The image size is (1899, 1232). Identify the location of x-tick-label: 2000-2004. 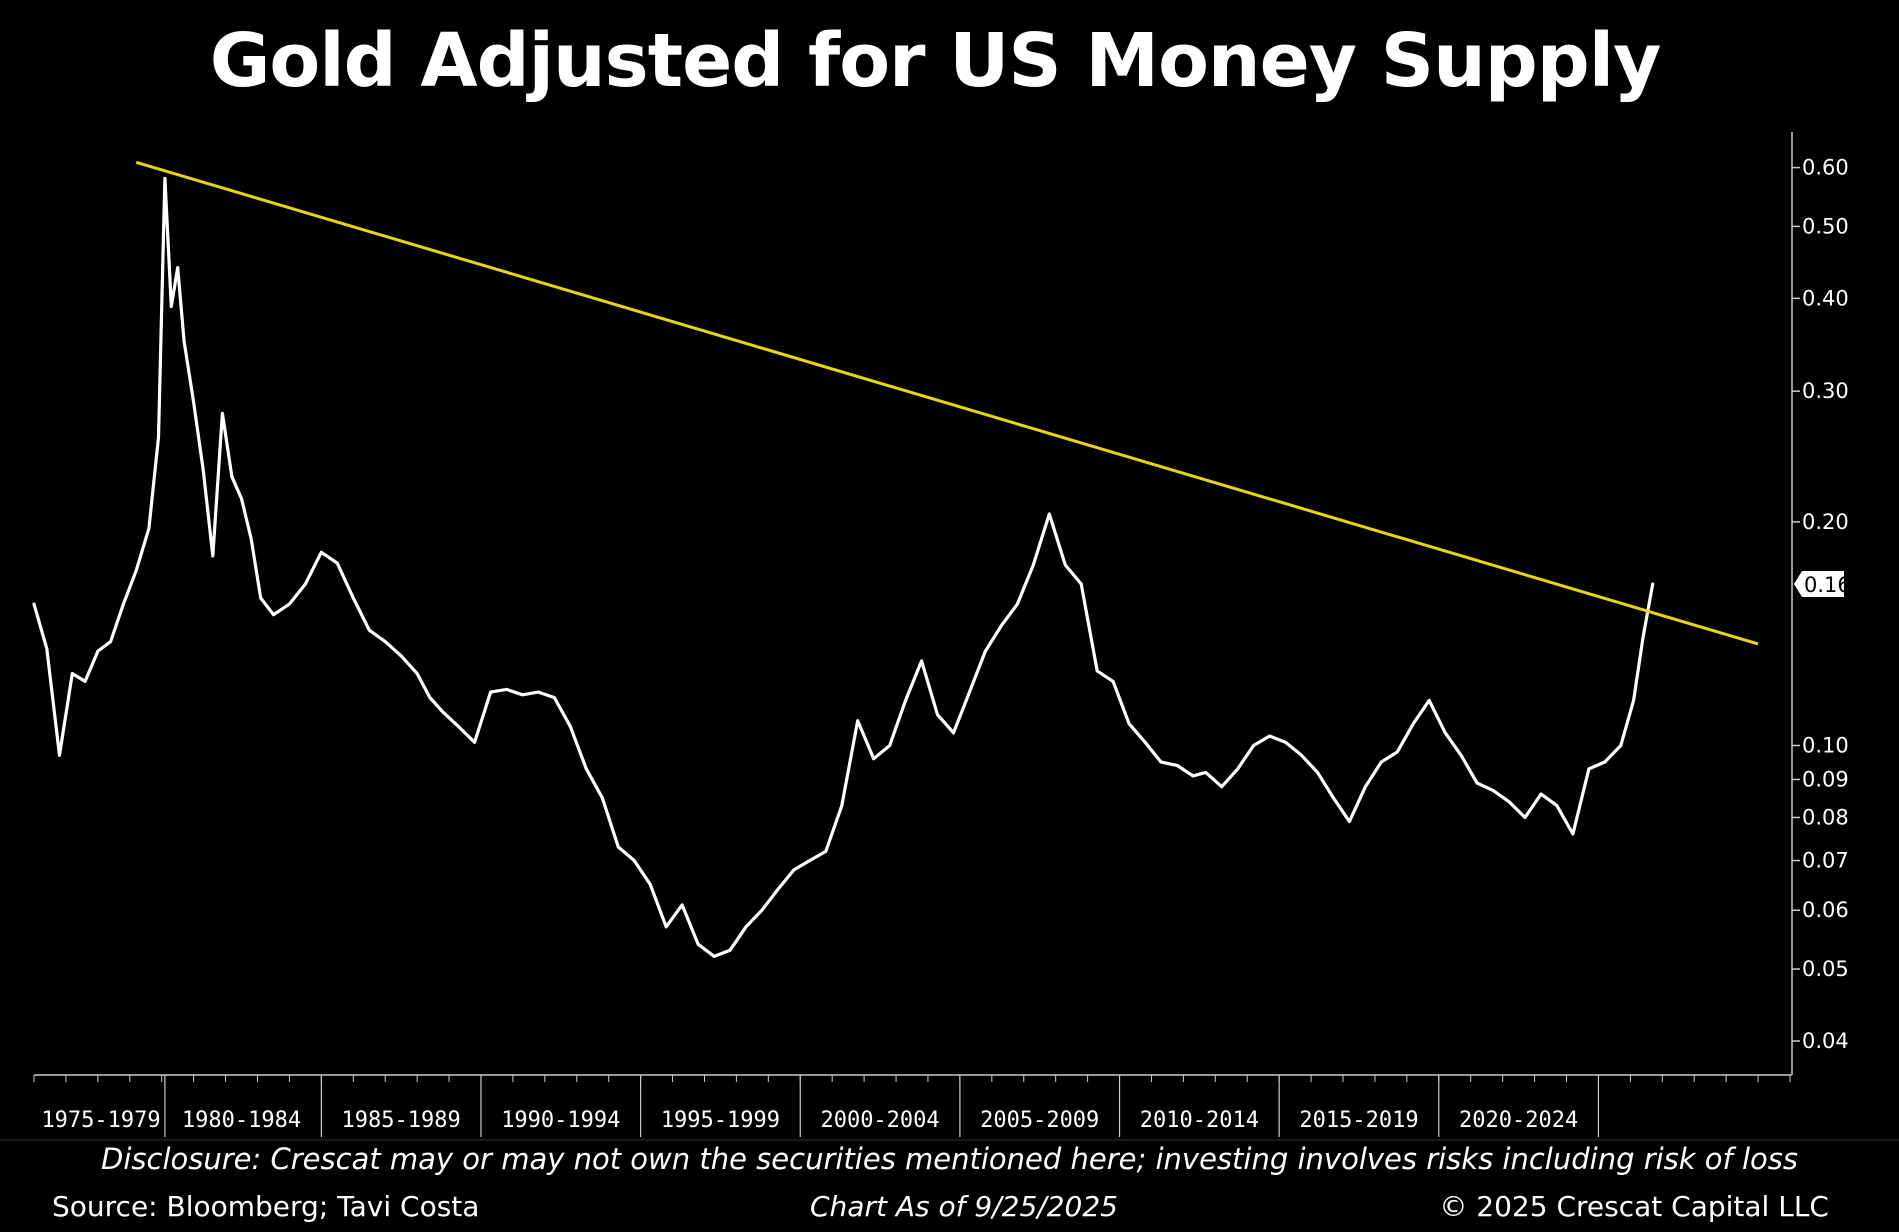
(879, 1120).